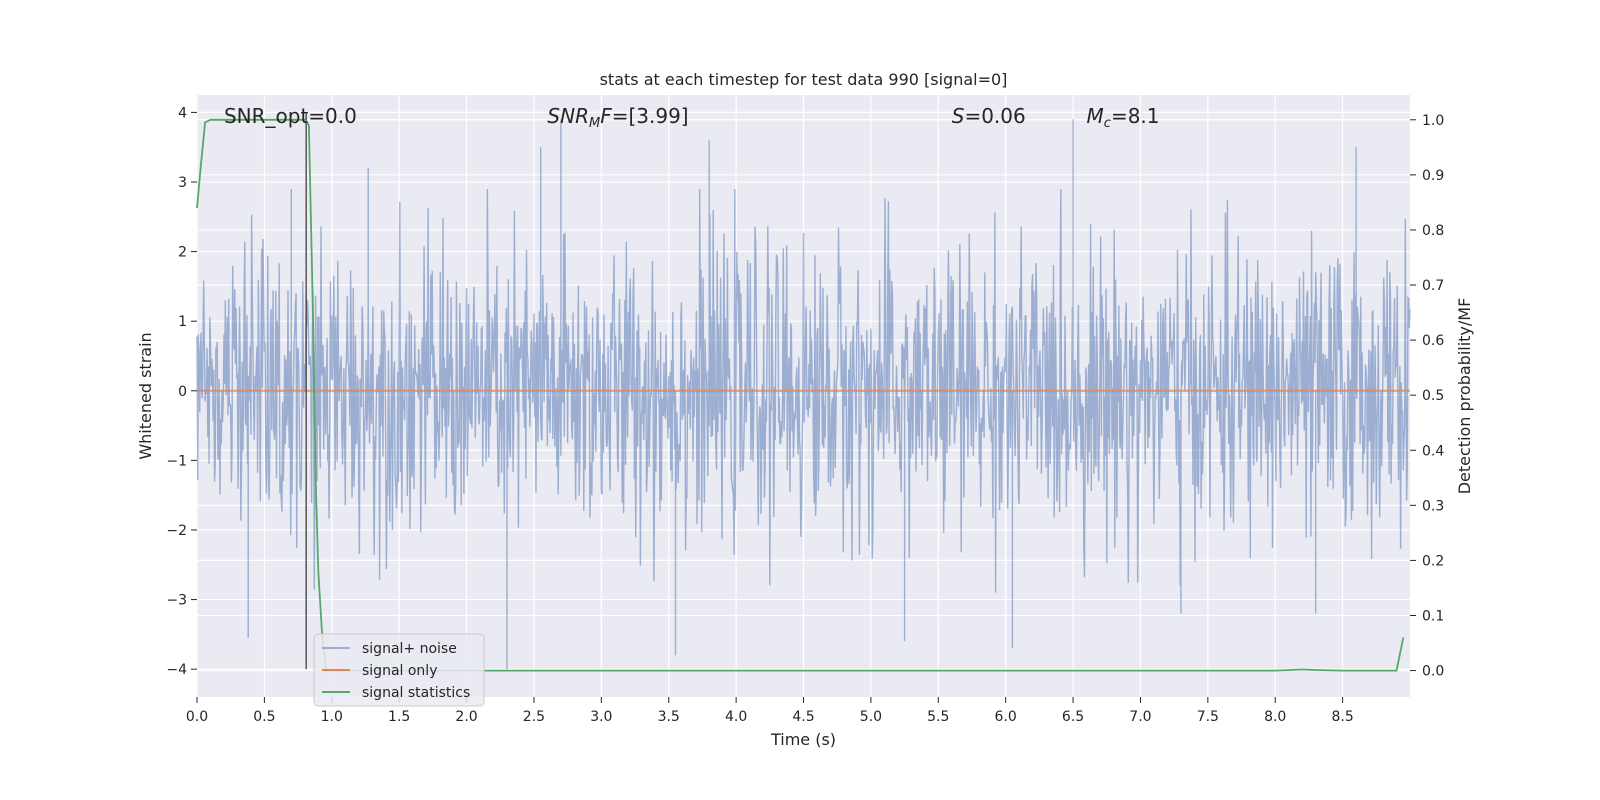  I want to click on legend-entry: signal statistics, so click(416, 693).